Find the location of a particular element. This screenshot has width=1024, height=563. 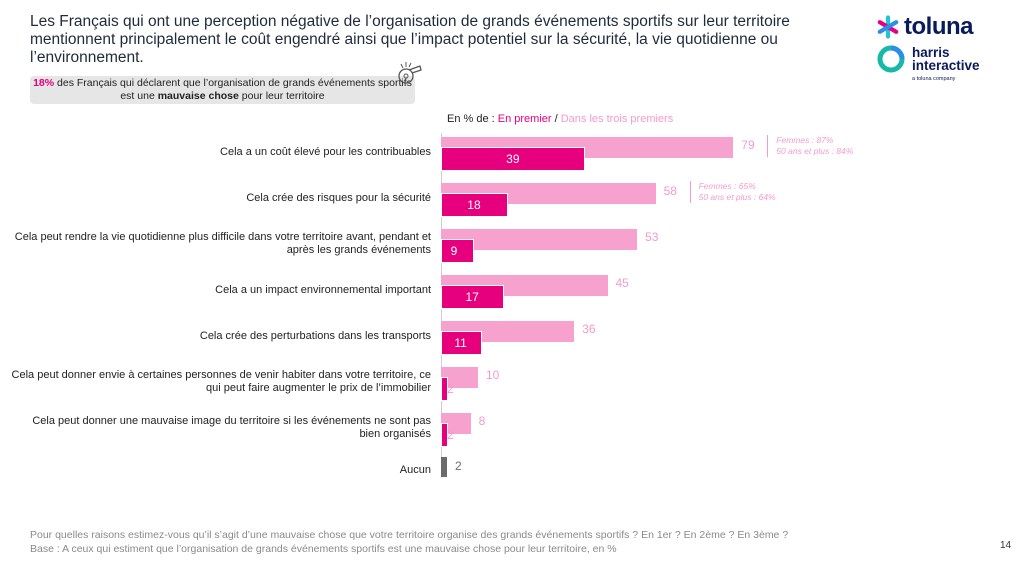

bar-first-value: 11 is located at coordinates (460, 343).